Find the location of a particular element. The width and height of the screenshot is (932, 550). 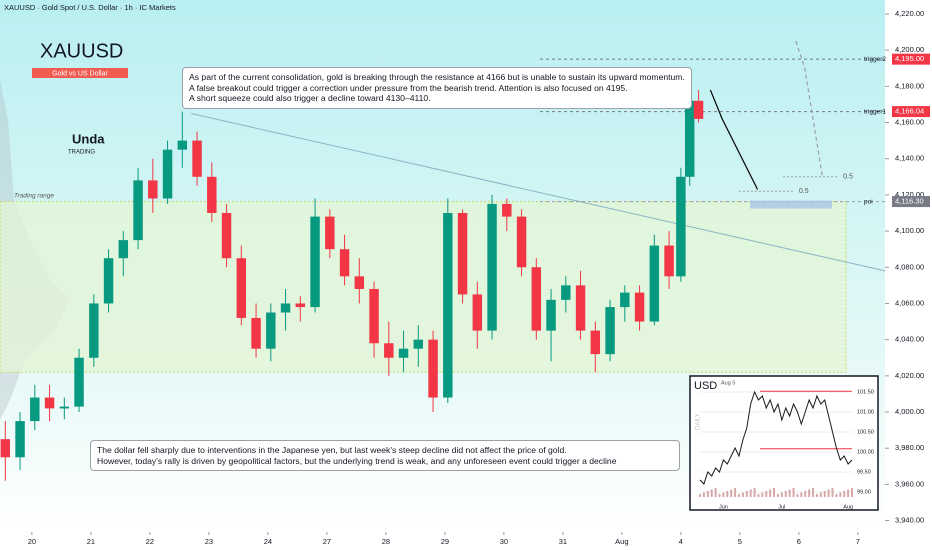

y-tick-label: 101.50 is located at coordinates (865, 392).